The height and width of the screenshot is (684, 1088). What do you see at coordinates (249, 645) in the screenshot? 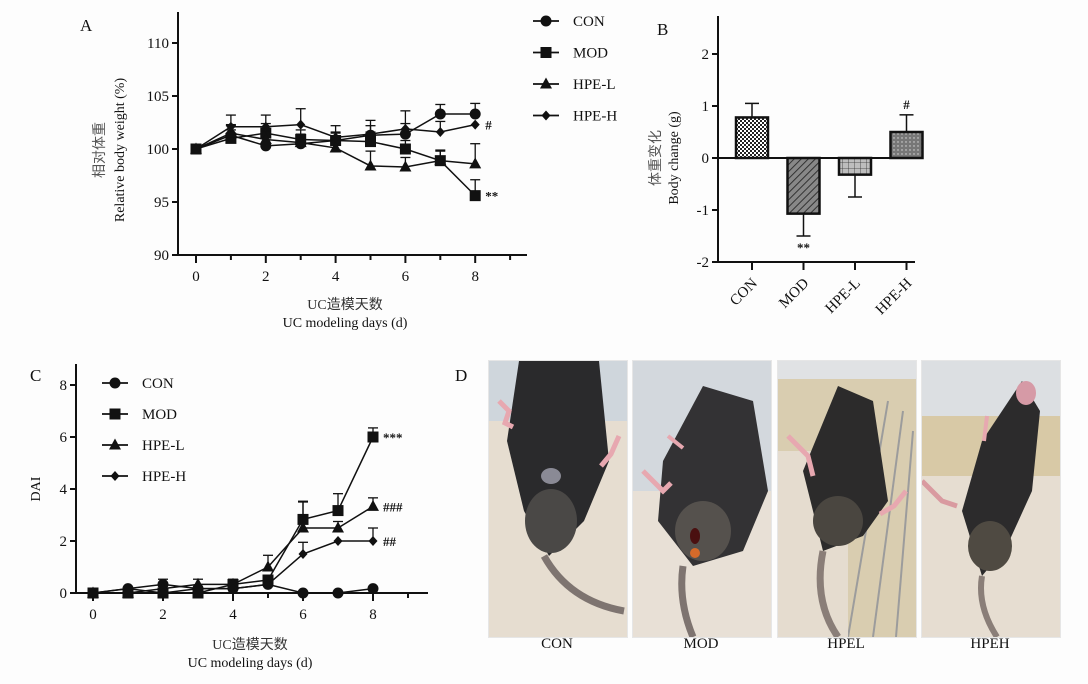
I see `chart-c-xlabel-cn: UC造模天数` at bounding box center [249, 645].